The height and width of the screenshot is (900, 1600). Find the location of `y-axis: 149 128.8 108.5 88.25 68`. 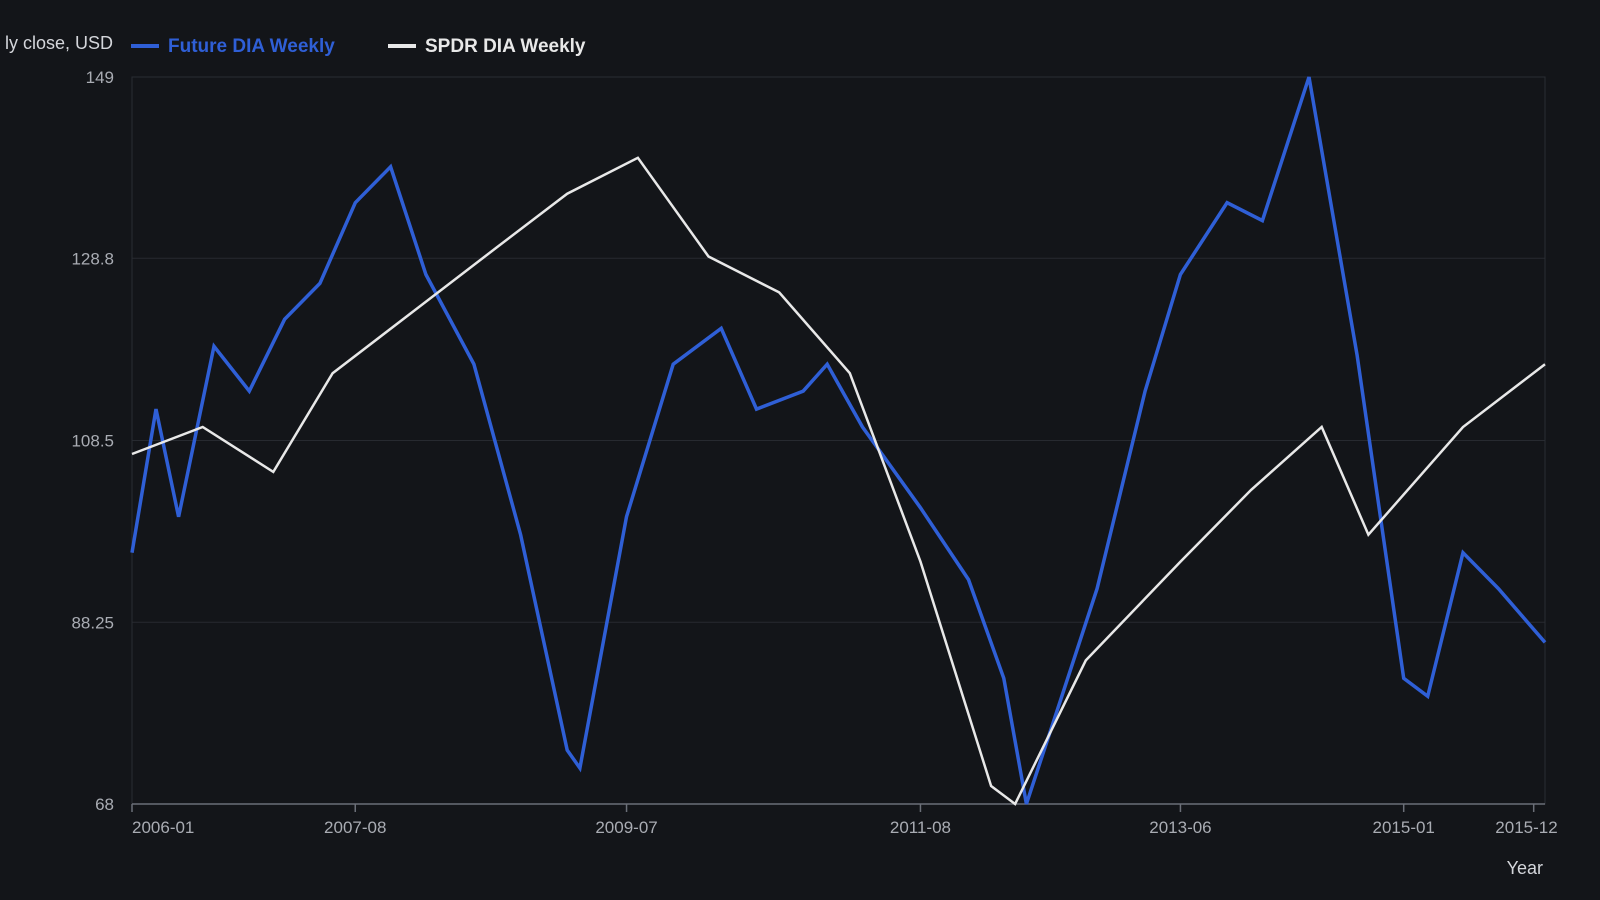

y-axis: 149 128.8 108.5 88.25 68 is located at coordinates (92, 441).